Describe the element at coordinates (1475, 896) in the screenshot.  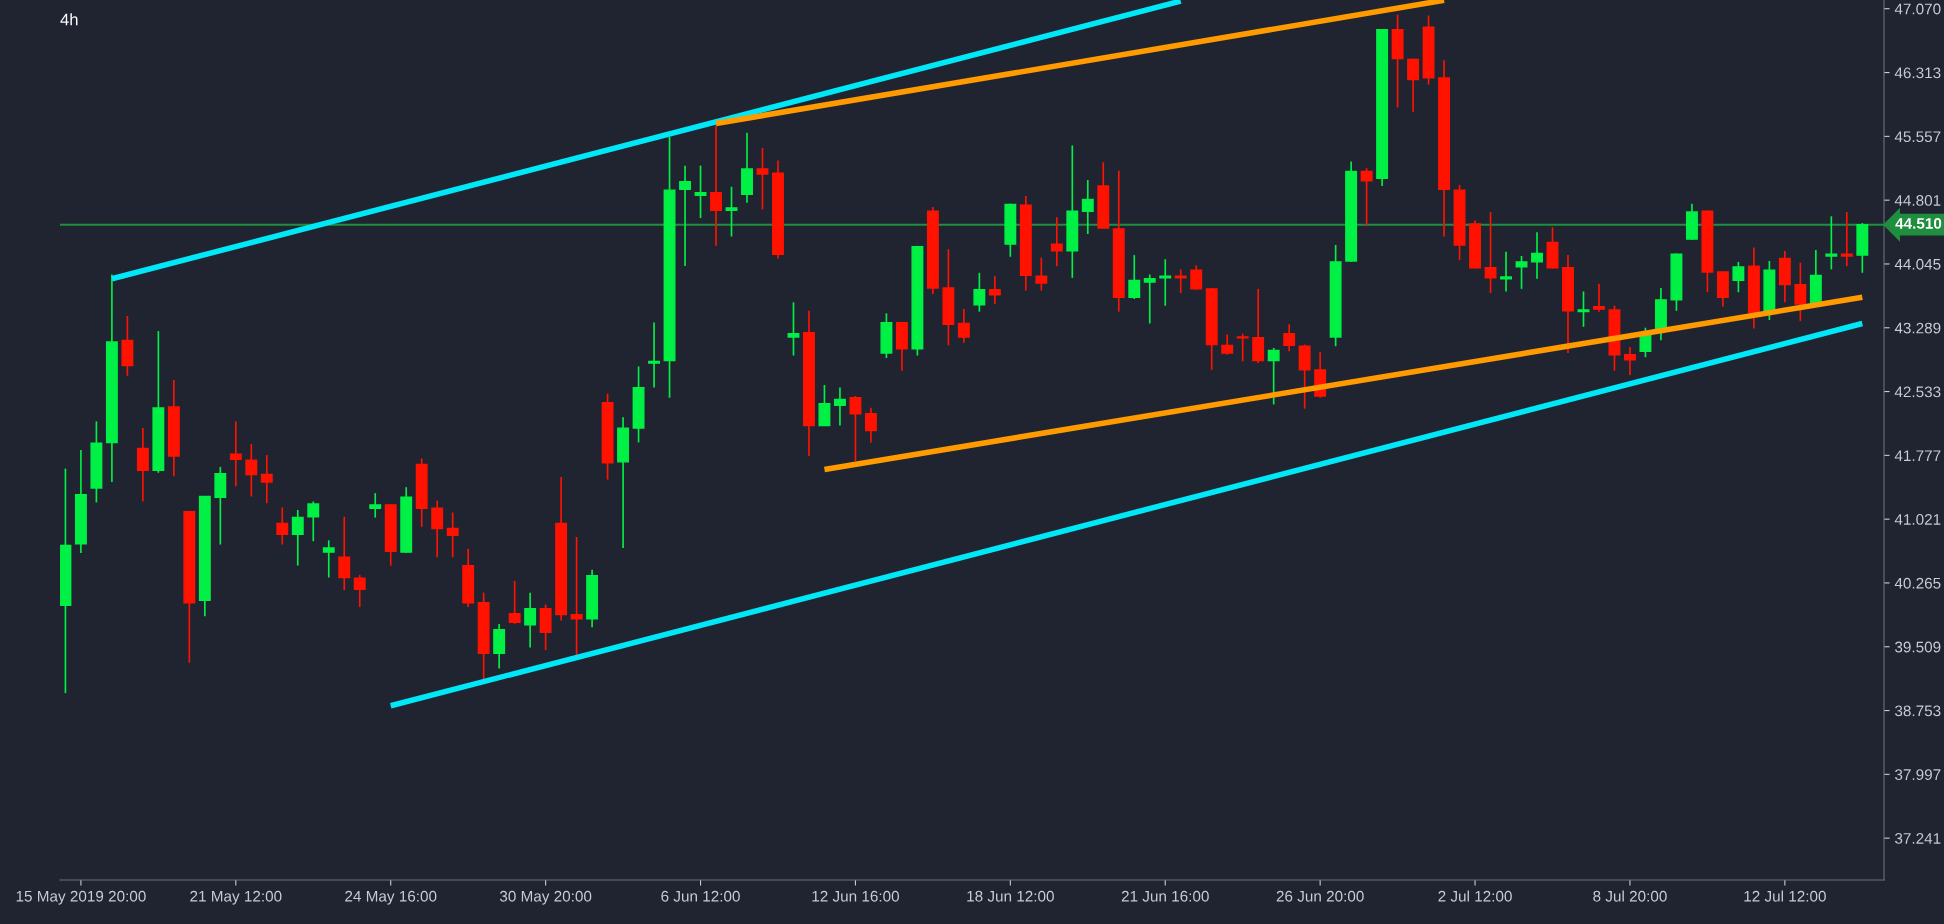
I see `x-tick-label: 2 Jul 12:00` at that location.